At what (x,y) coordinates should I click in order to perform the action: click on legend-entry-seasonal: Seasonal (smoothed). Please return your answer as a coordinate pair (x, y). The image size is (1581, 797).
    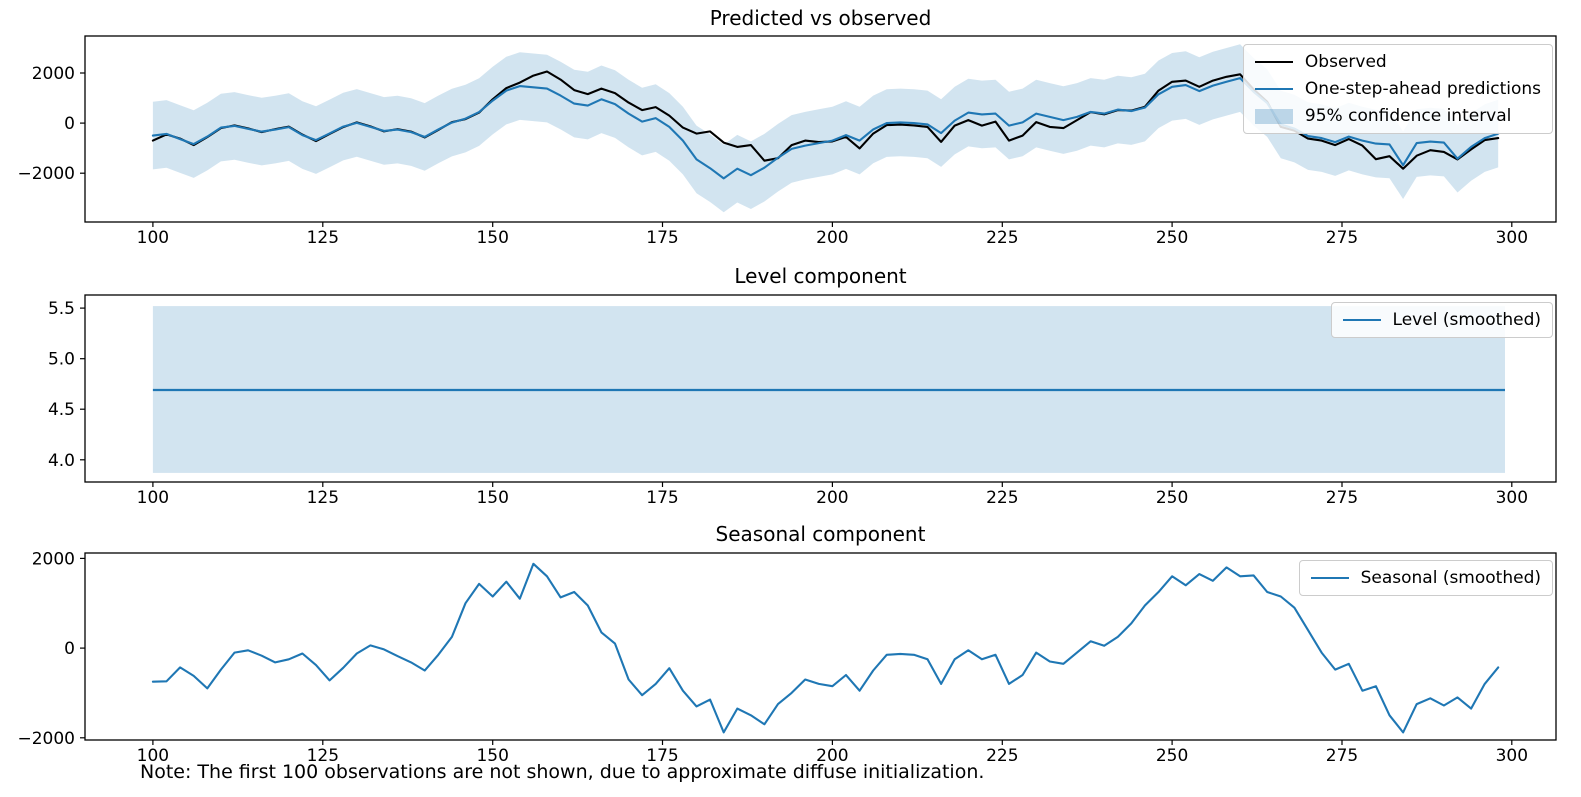
    Looking at the image, I should click on (1425, 578).